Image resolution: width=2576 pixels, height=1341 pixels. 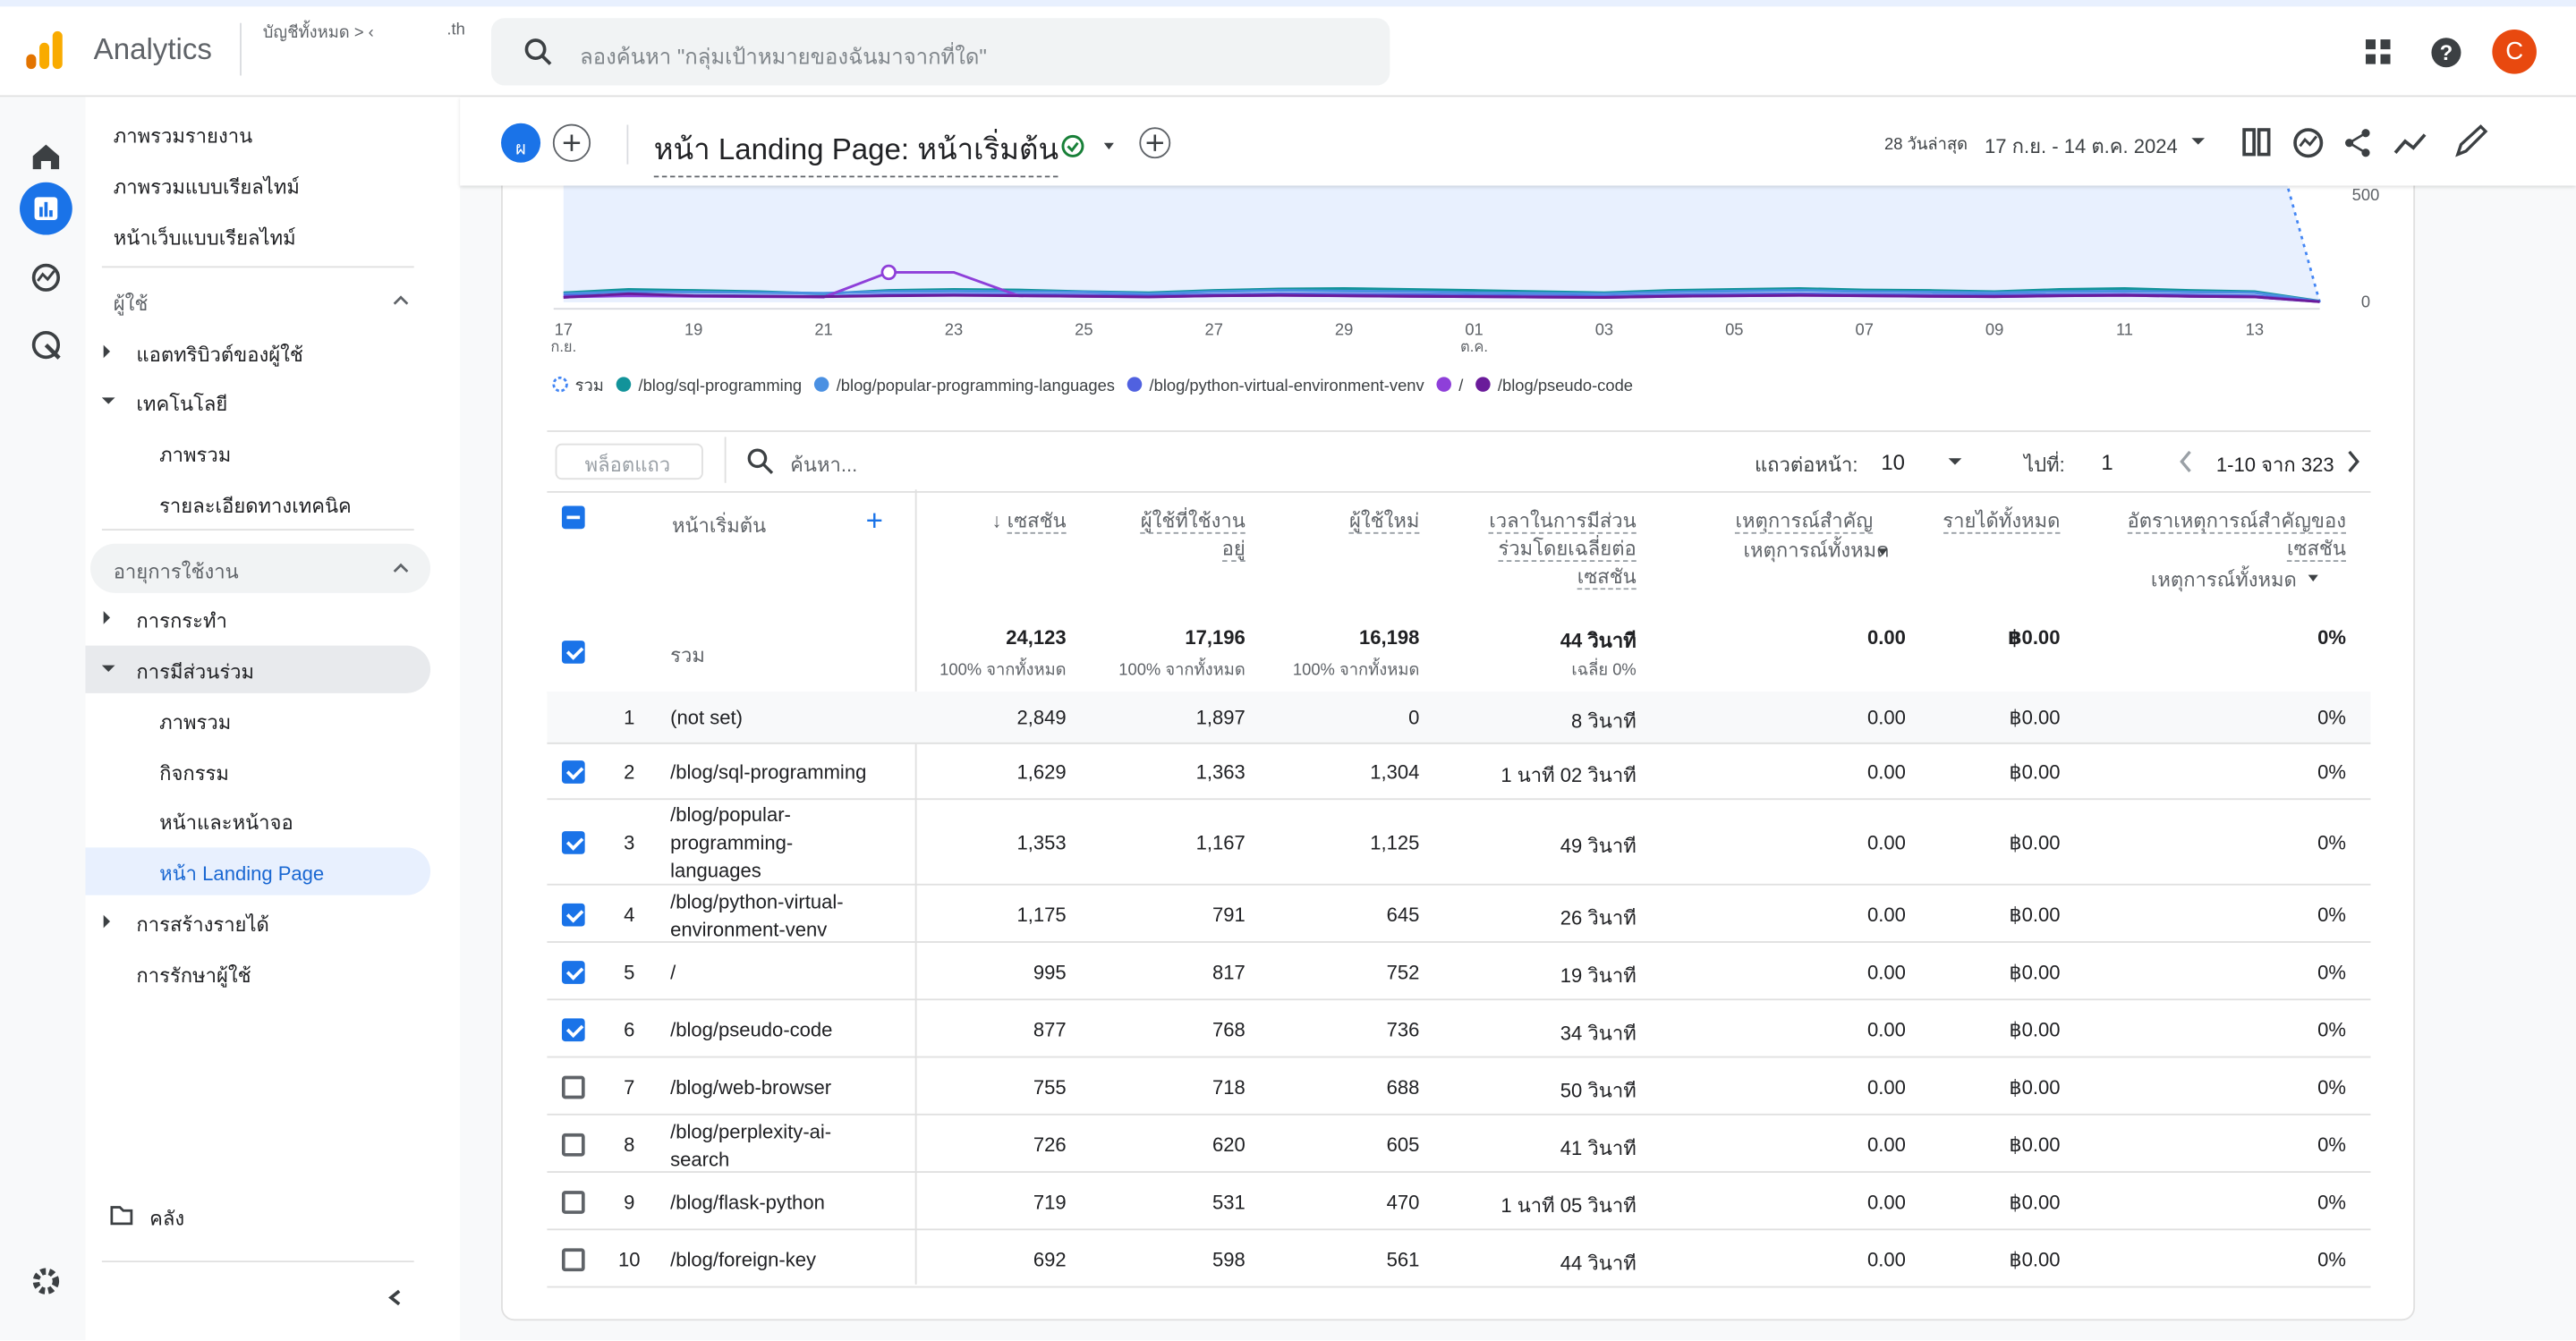 What do you see at coordinates (2236, 535) in the screenshot?
I see `column-header-text: อัตราเหตุการณ์สำคัญของเซสชัน` at bounding box center [2236, 535].